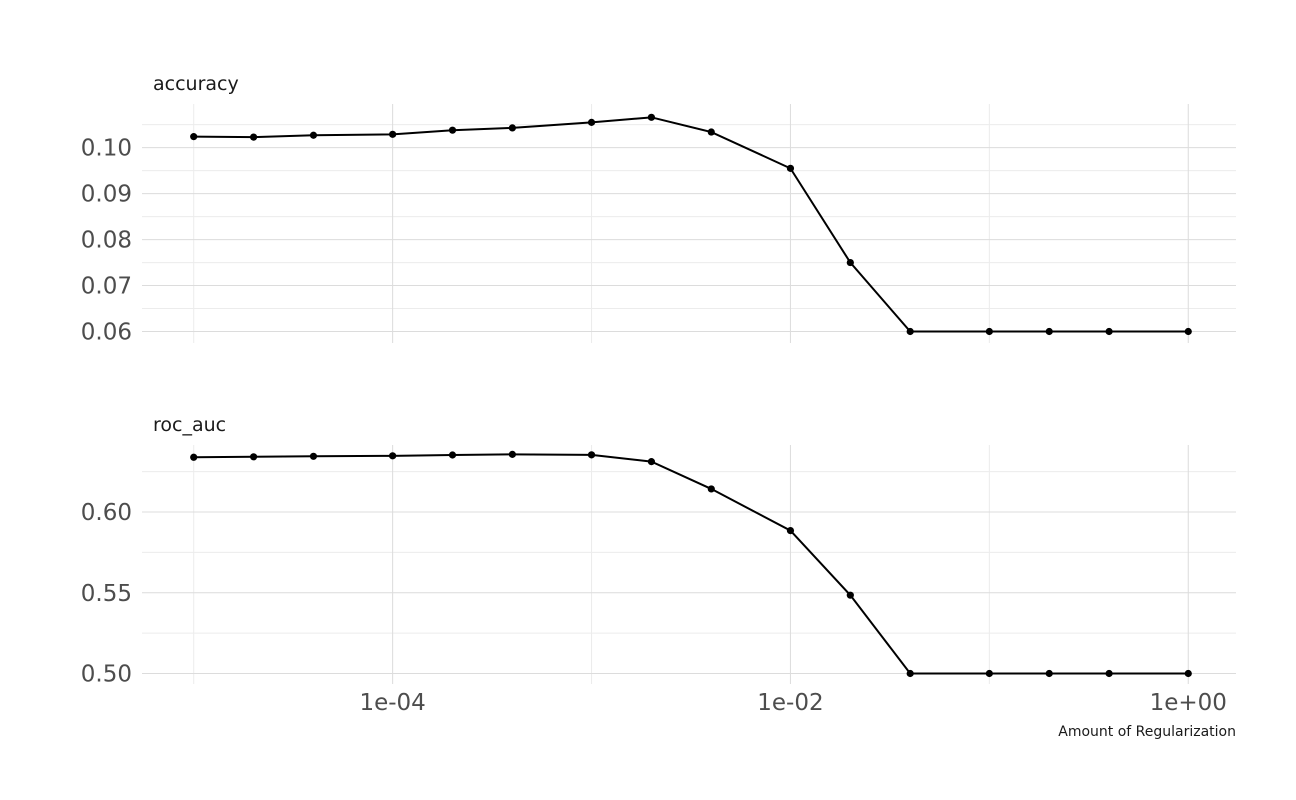 Image resolution: width=1296 pixels, height=800 pixels. I want to click on panel-title-roc-auc: roc_auc, so click(189, 425).